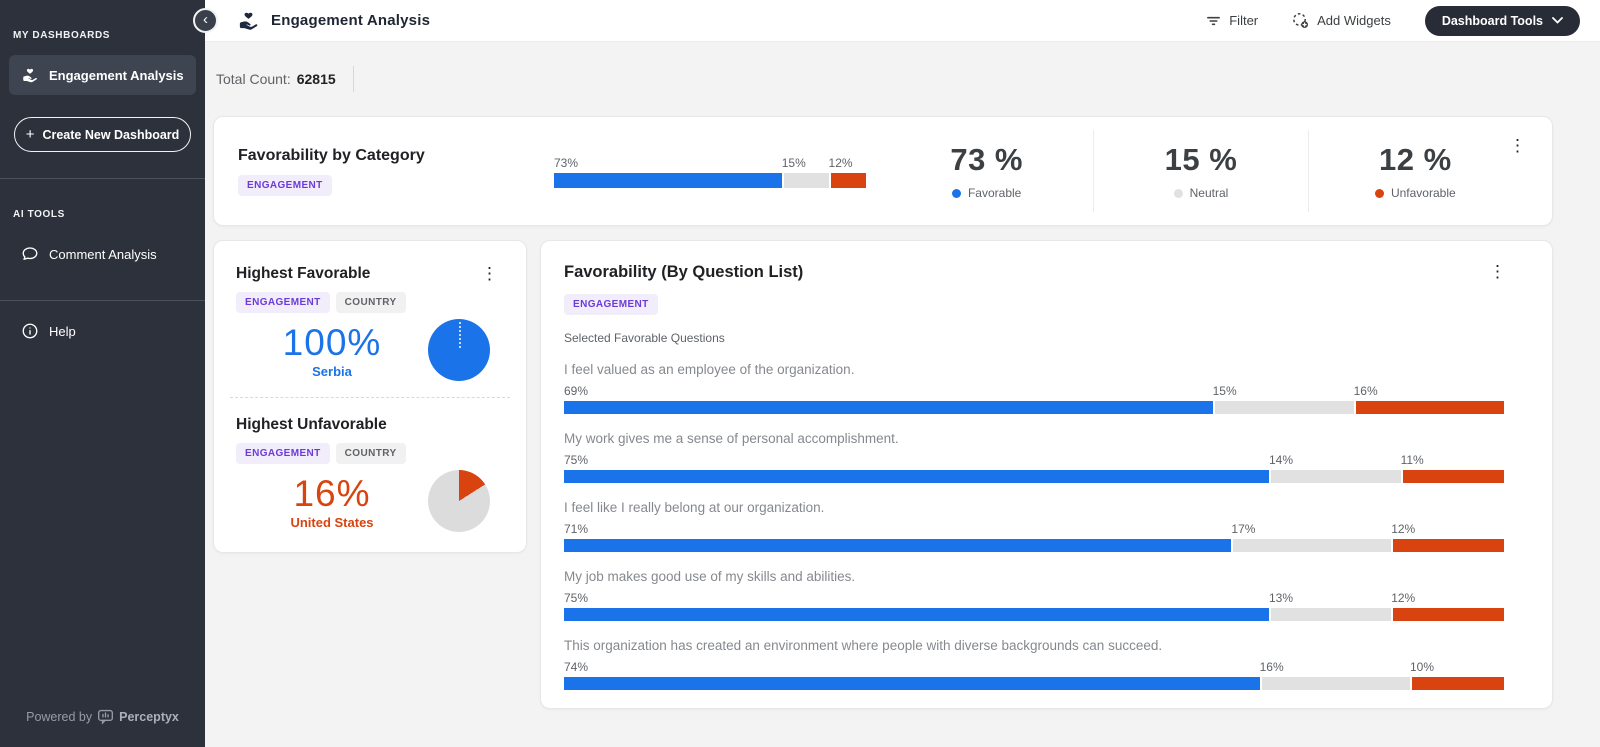 The image size is (1600, 747). Describe the element at coordinates (331, 155) in the screenshot. I see `category-card-title: Favorability by Category` at that location.